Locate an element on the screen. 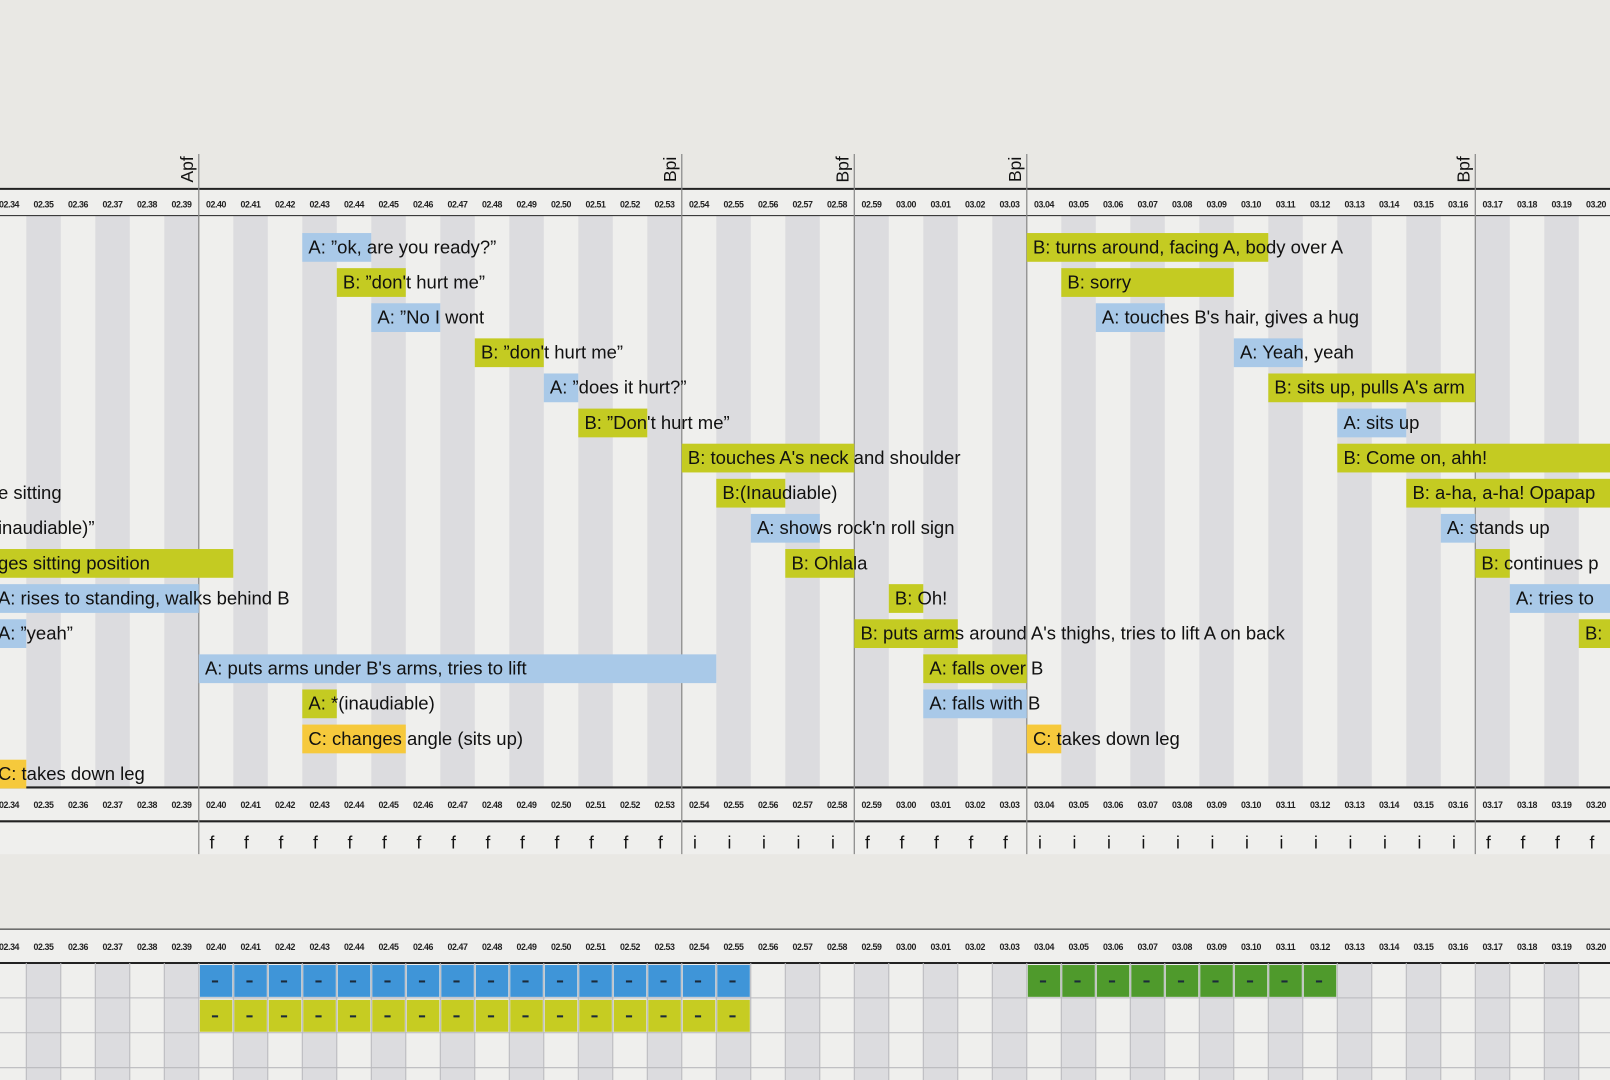  time-label: 03.01 is located at coordinates (941, 805).